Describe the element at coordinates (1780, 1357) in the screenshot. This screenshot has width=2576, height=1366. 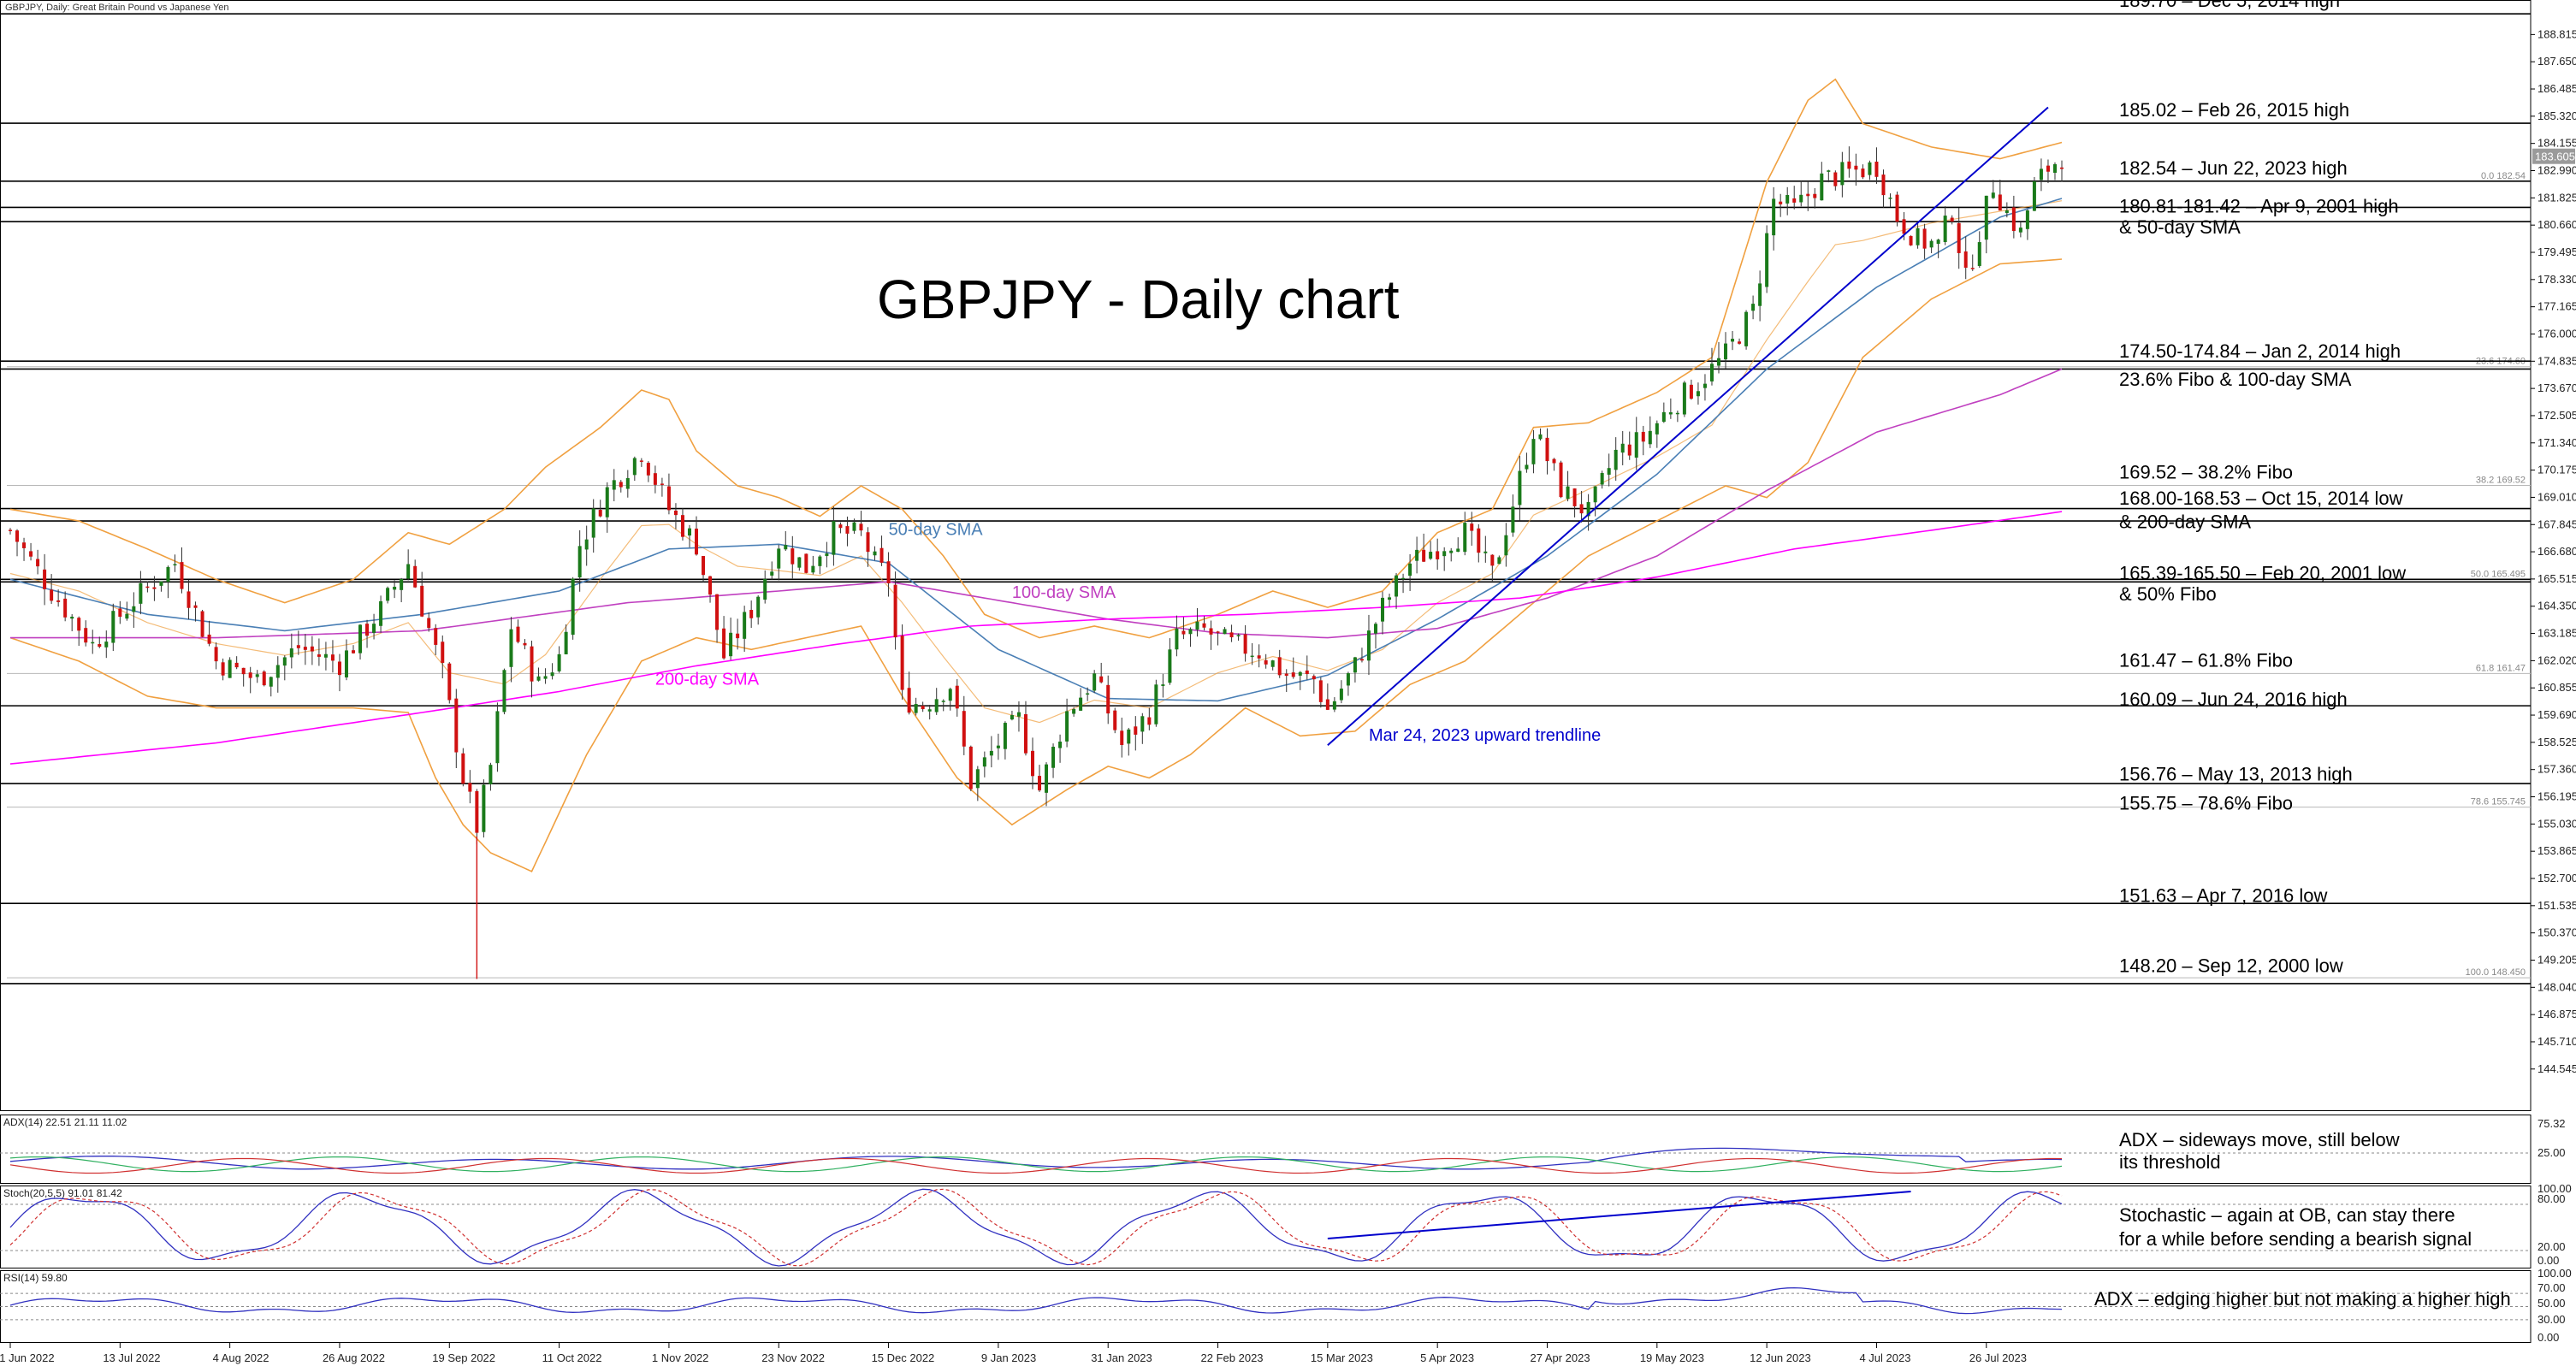
I see `date-tick-label: 12 Jun 2023` at that location.